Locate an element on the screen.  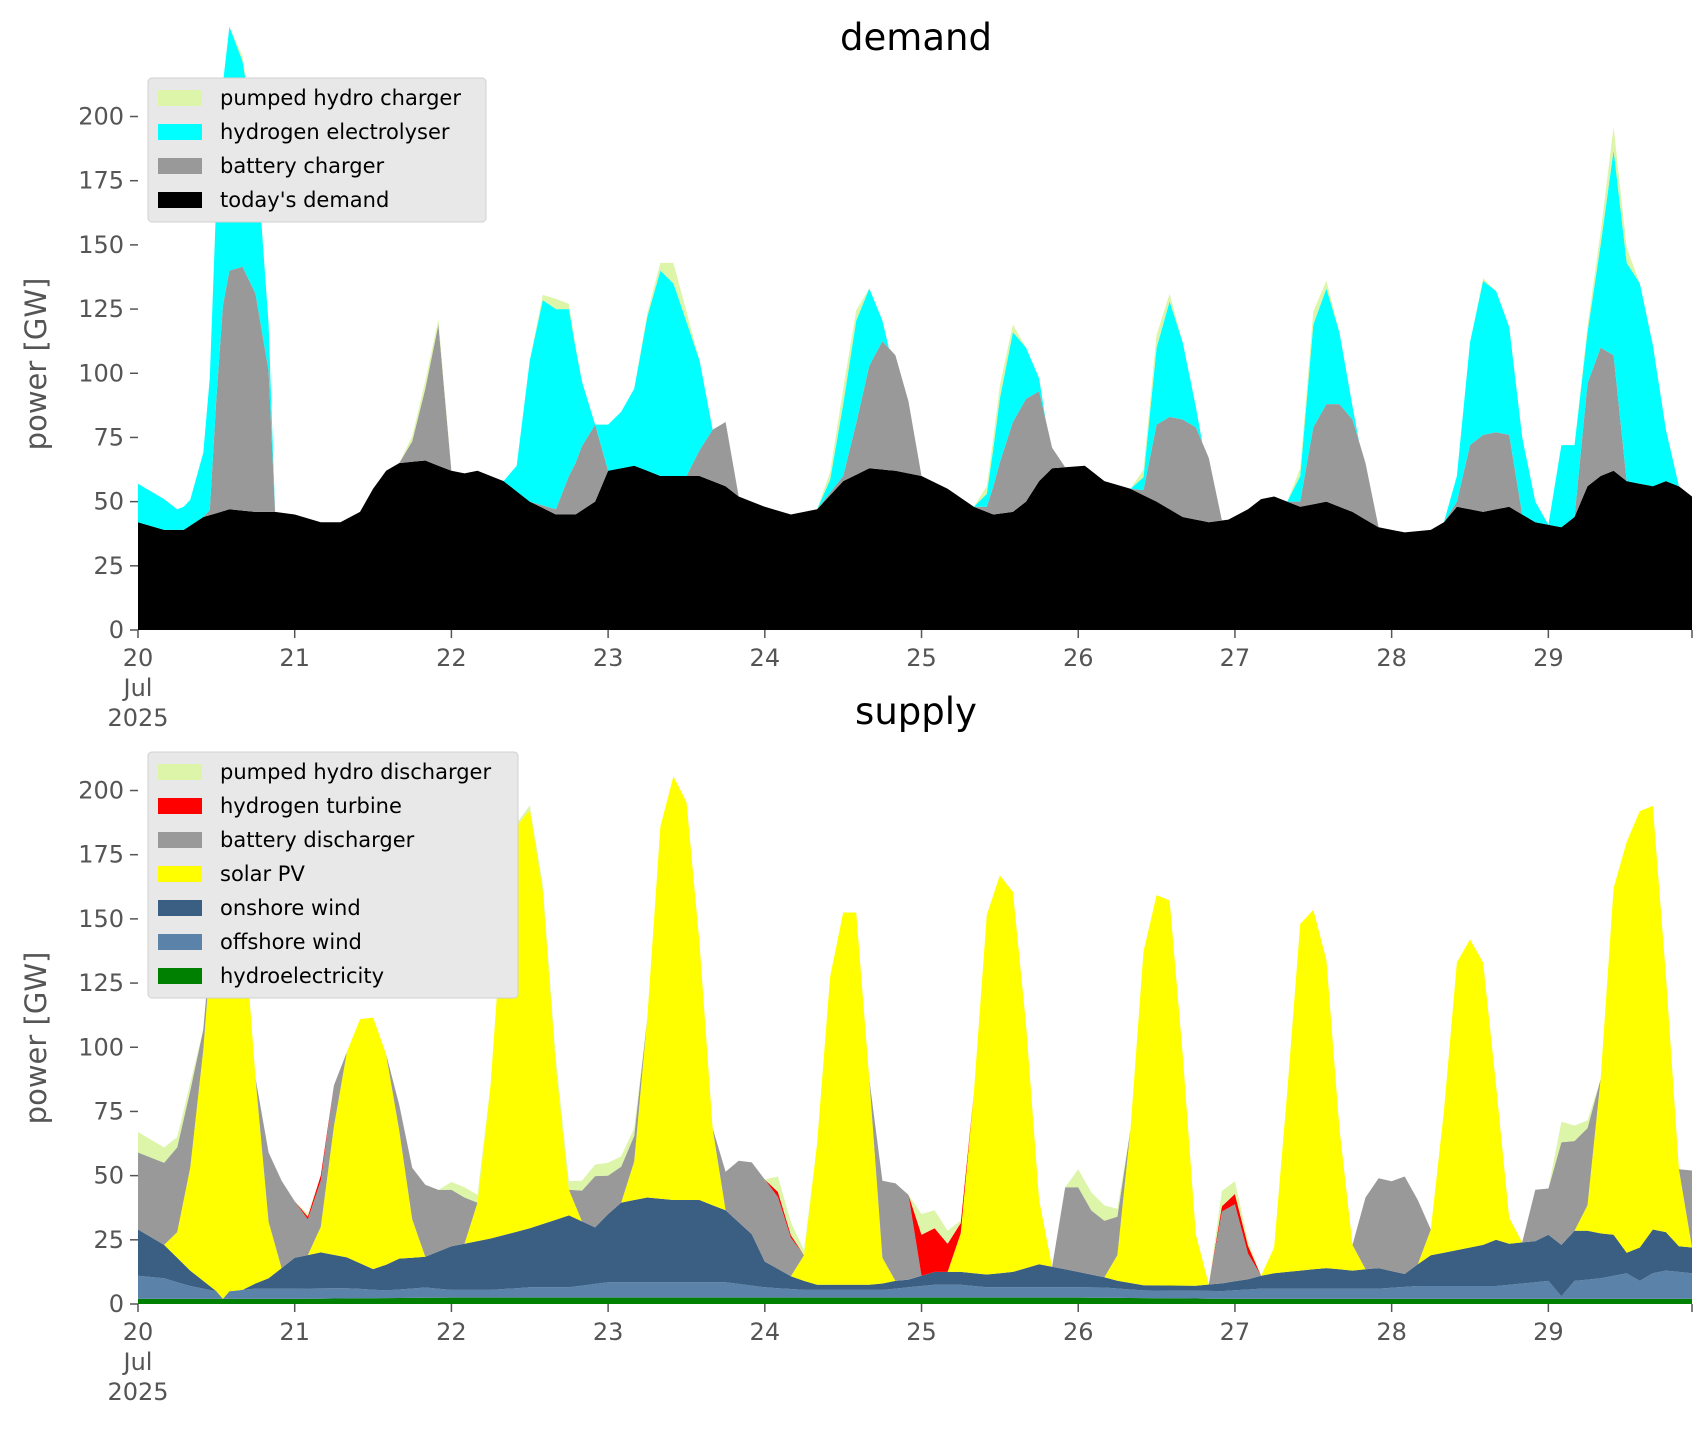
legend-item-label: pumped hydro discharger is located at coordinates (355, 772).